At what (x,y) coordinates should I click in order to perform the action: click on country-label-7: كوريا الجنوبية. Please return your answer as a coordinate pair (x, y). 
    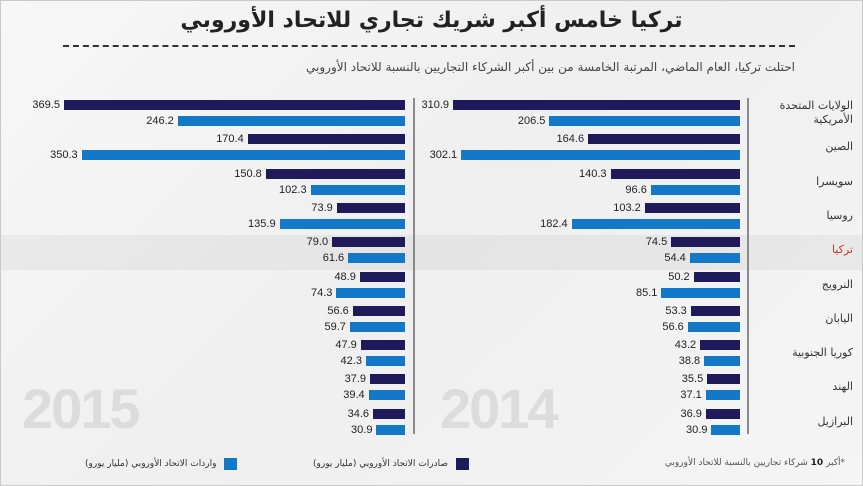
    Looking at the image, I should click on (822, 353).